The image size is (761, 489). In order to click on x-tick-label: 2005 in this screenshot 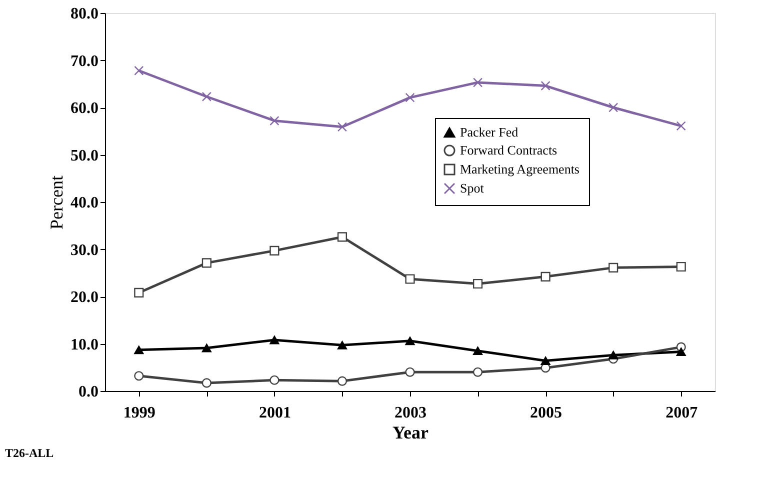, I will do `click(546, 413)`.